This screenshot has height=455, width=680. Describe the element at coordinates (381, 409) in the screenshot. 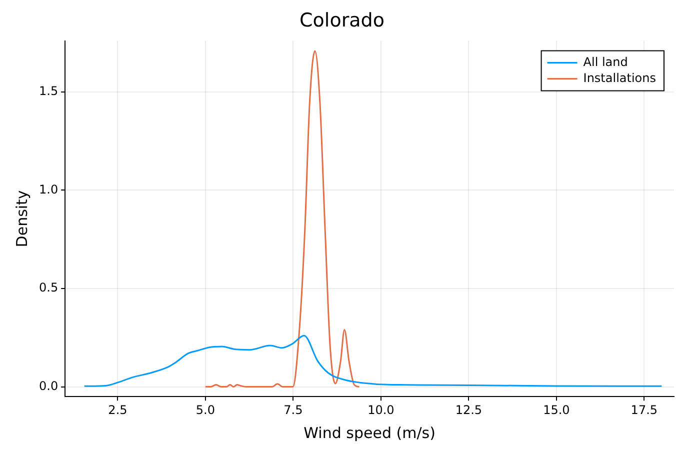

I see `x-tick-label: 10.0` at that location.